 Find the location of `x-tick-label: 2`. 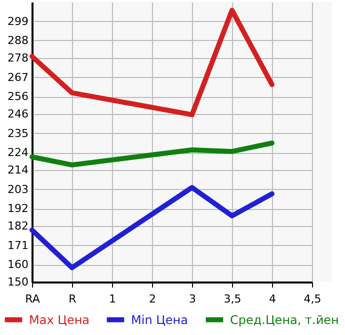

x-tick-label: 2 is located at coordinates (152, 299).